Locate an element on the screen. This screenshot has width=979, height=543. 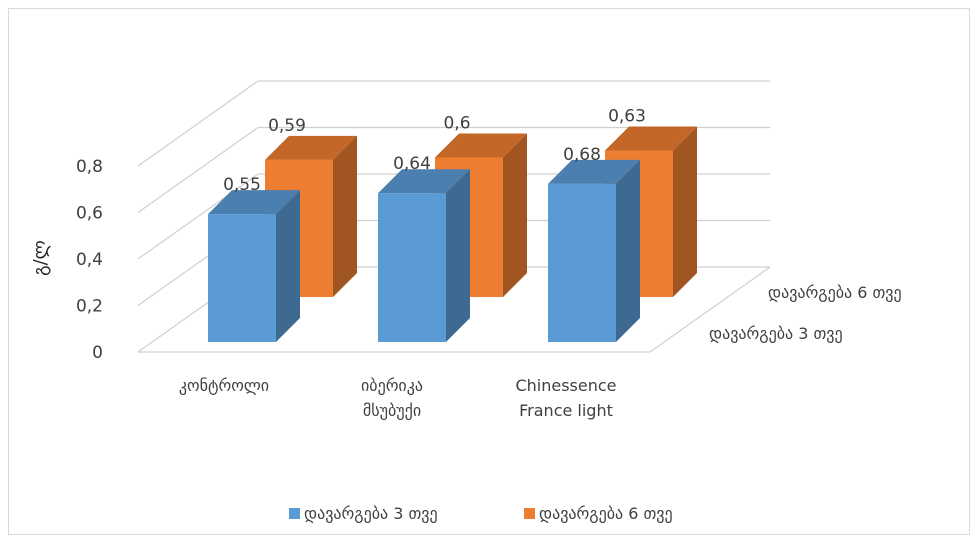
category-label: მსუბუქი is located at coordinates (392, 410).